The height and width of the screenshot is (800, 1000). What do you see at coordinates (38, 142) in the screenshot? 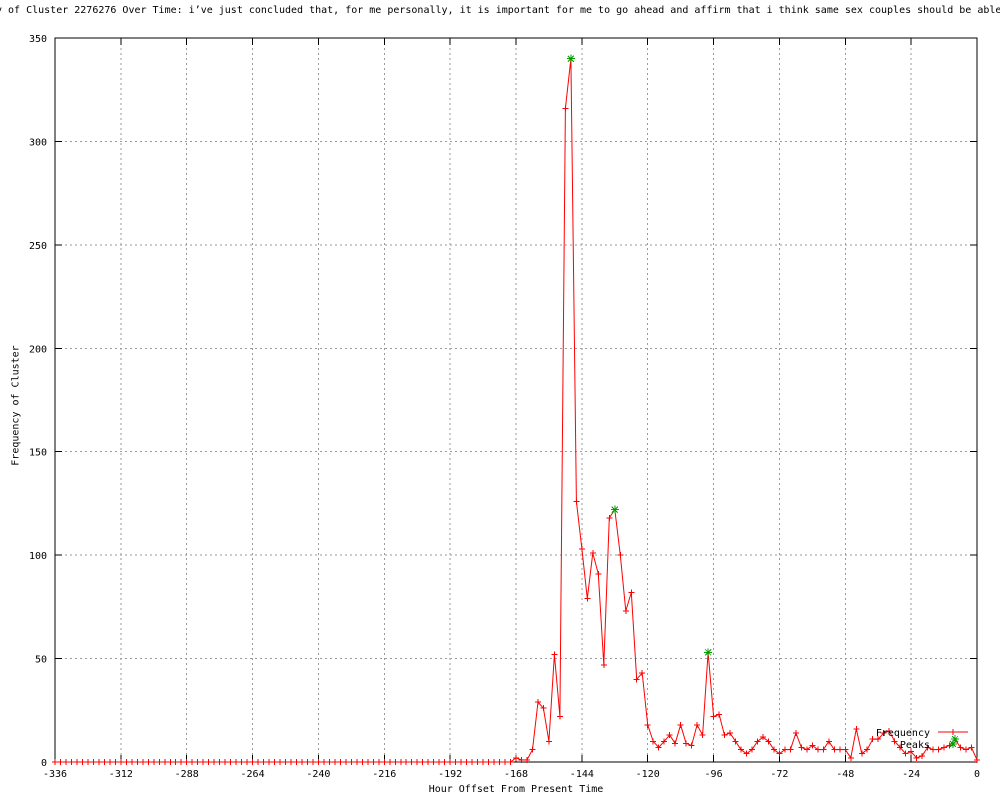
I see `y-tick-label: 300` at bounding box center [38, 142].